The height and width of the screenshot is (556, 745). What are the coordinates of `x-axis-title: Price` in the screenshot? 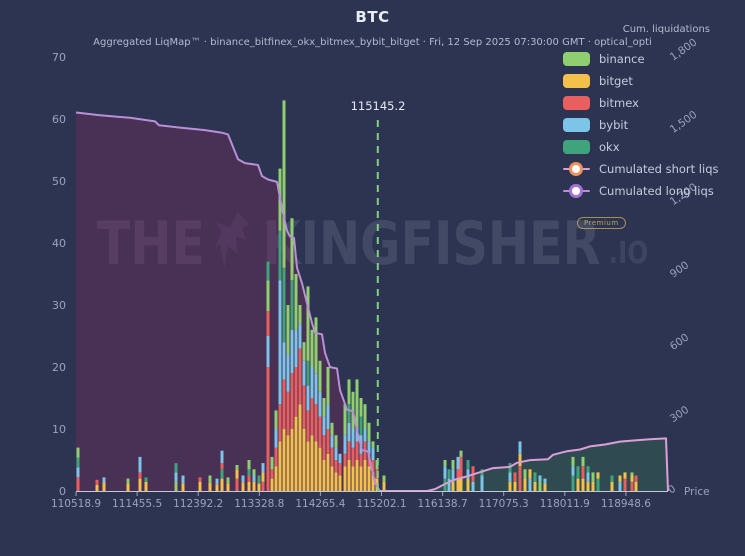 It's located at (697, 492).